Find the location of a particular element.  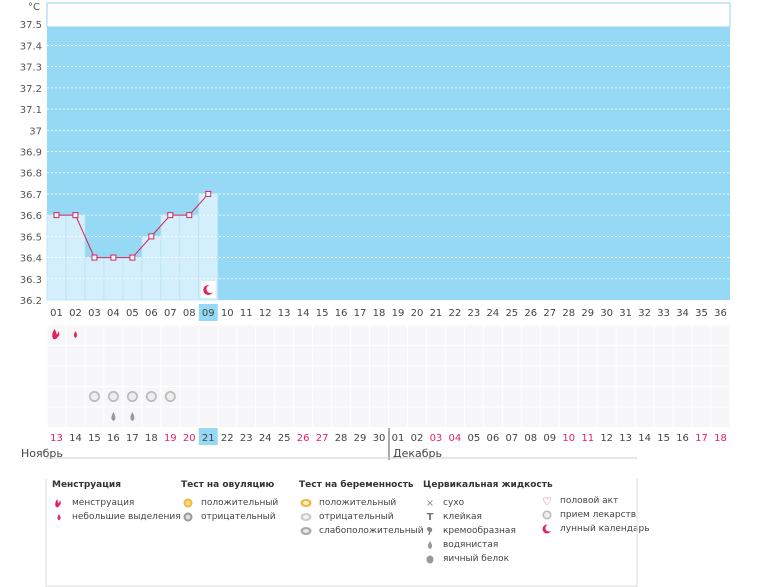

cycle-day-label: 15 is located at coordinates (322, 313).